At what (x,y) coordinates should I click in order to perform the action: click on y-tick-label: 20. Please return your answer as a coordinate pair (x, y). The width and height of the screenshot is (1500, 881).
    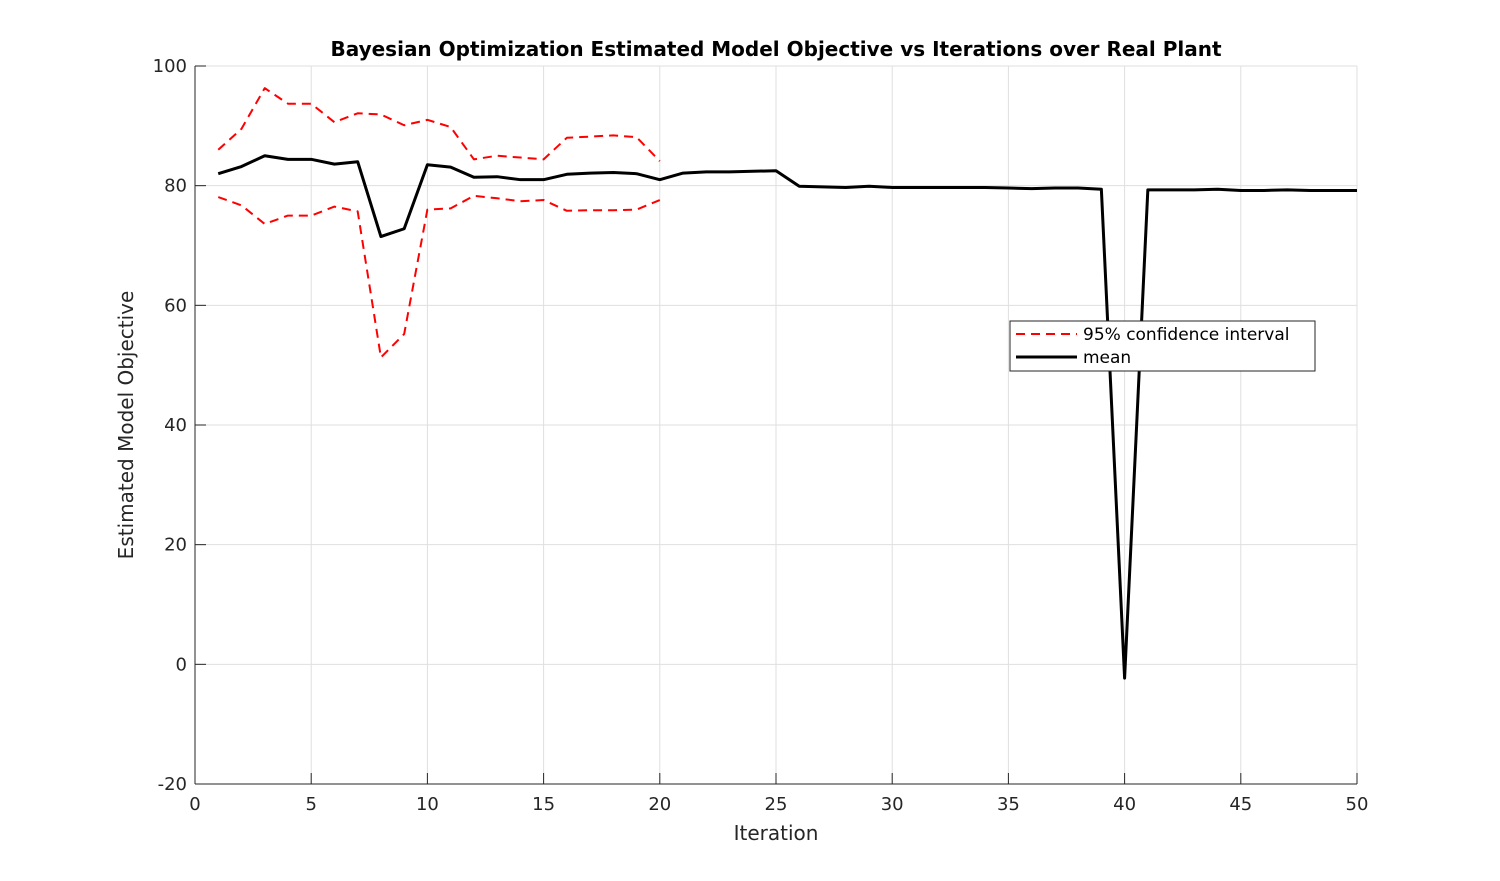
    Looking at the image, I should click on (175, 545).